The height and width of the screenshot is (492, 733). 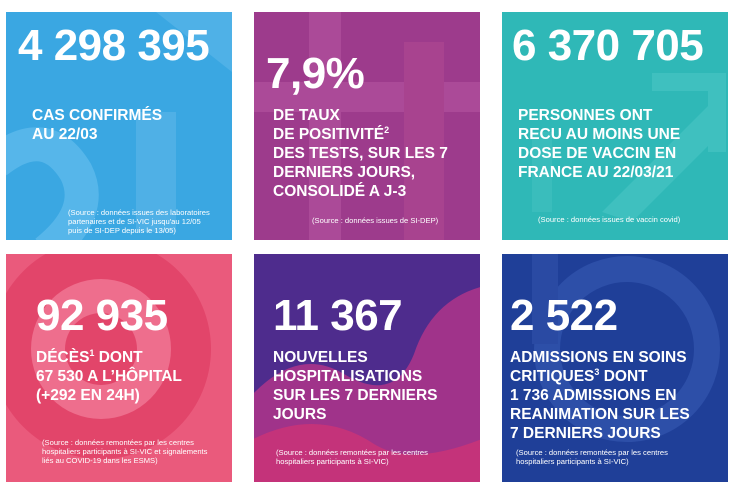 I want to click on source-note: (Source : données issues de SI-DEP), so click(x=375, y=220).